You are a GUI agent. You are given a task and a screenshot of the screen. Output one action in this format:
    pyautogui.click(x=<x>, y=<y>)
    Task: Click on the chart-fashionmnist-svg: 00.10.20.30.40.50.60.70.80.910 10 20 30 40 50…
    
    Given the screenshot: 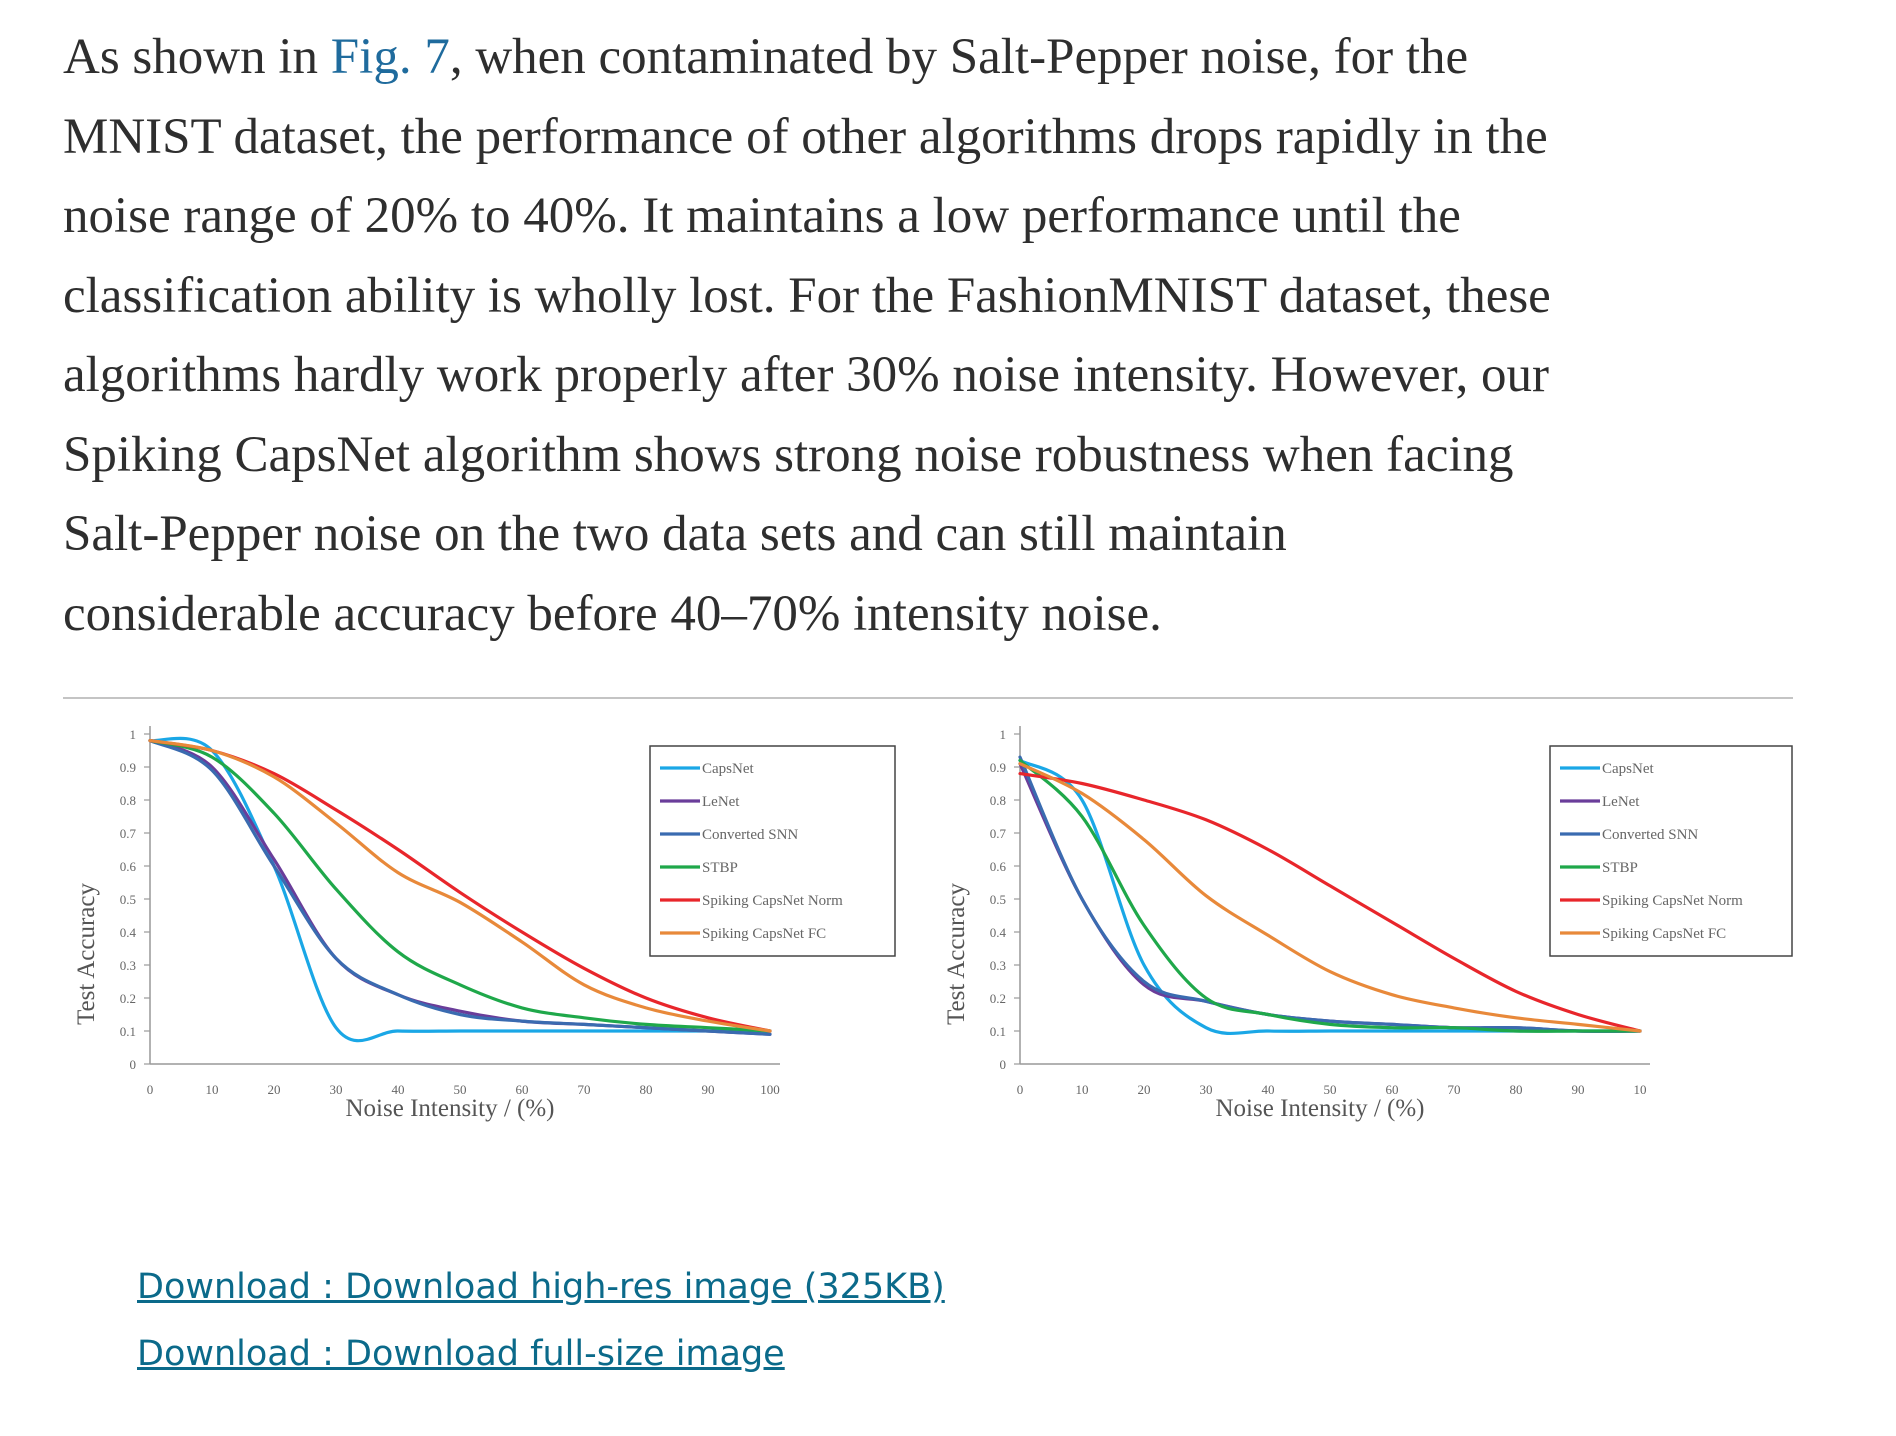 What is the action you would take?
    pyautogui.click(x=1368, y=924)
    